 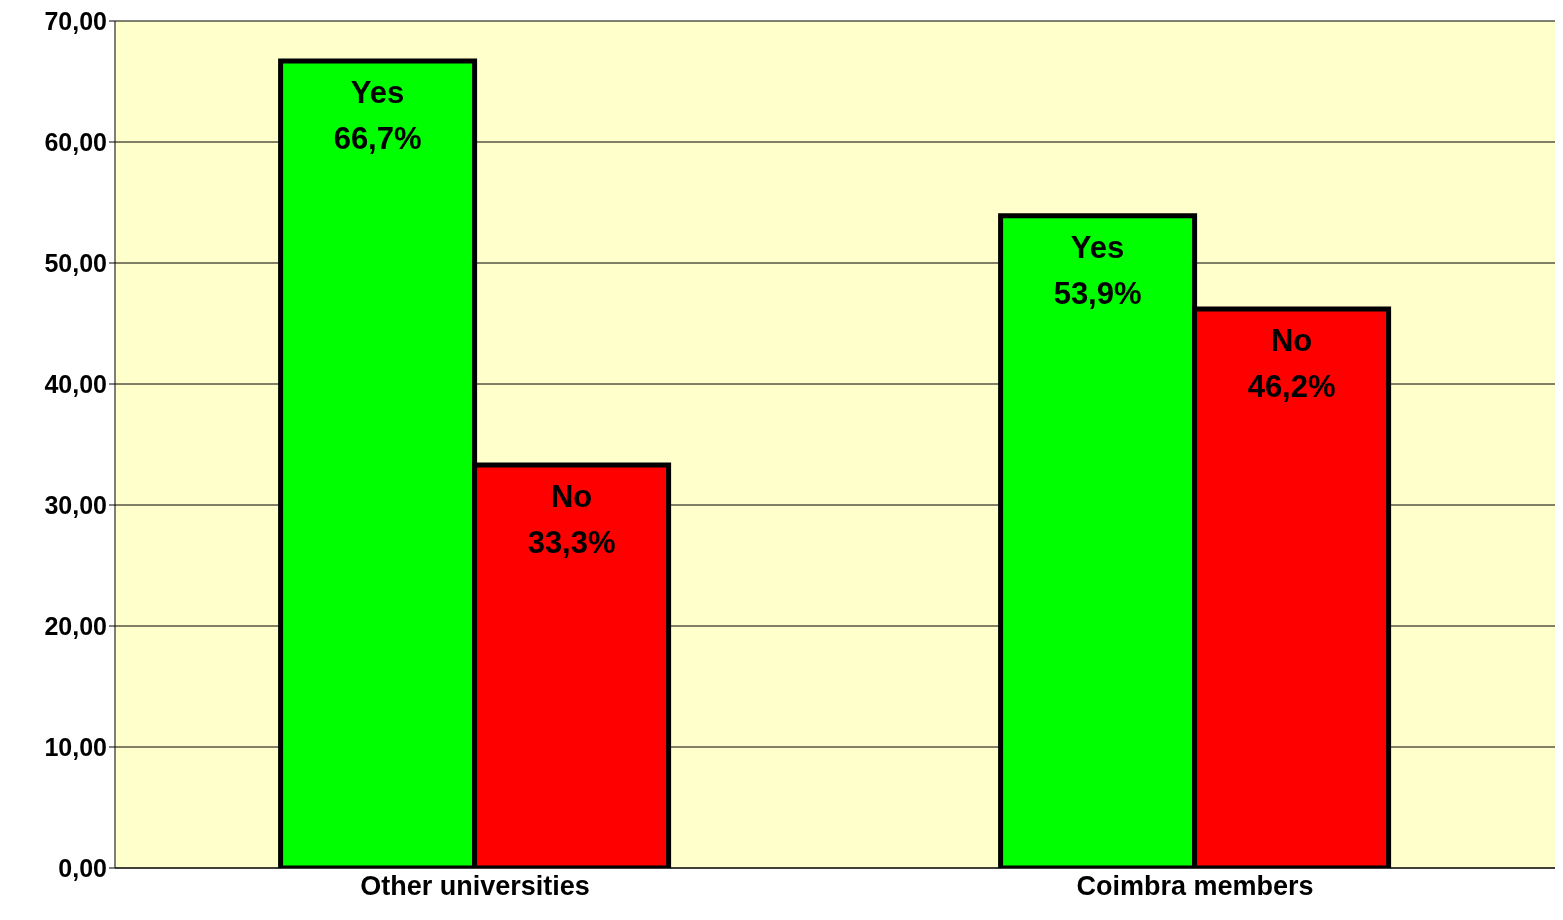 I want to click on y-tick-label: 0,00, so click(x=82, y=867).